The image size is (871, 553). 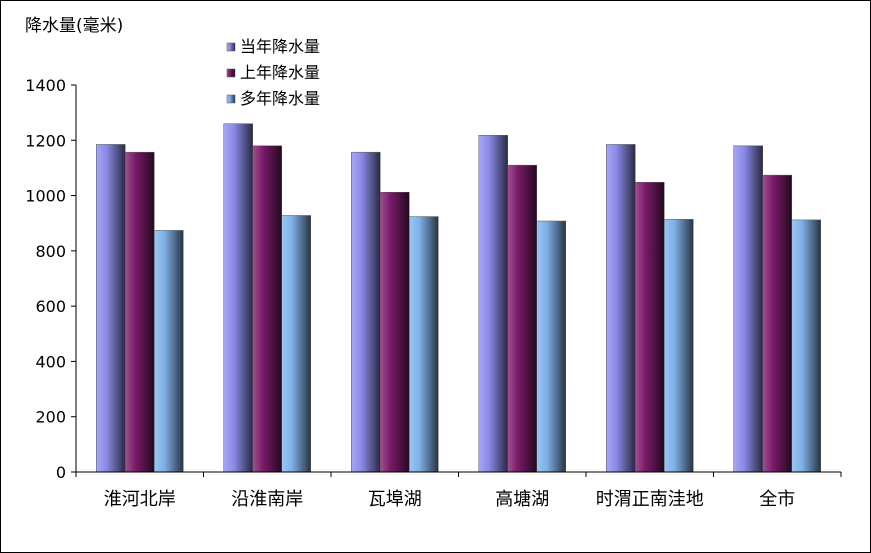 I want to click on x-tick-label: 沿淮南岸, so click(x=267, y=499).